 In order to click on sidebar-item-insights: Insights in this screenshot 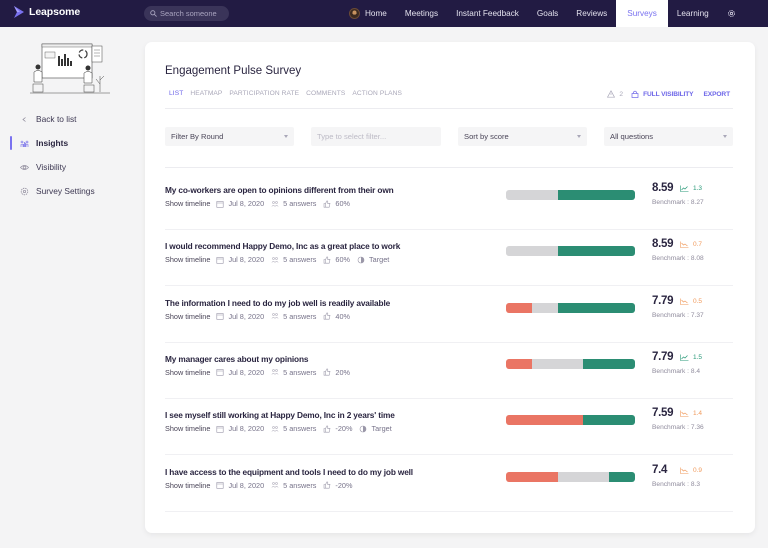, I will do `click(70, 143)`.